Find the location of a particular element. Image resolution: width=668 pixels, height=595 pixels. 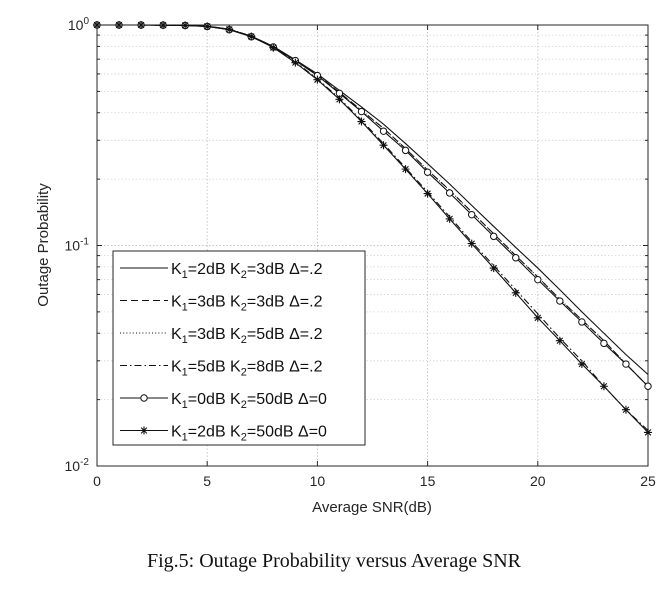

x-tick-label: 20 is located at coordinates (538, 481).